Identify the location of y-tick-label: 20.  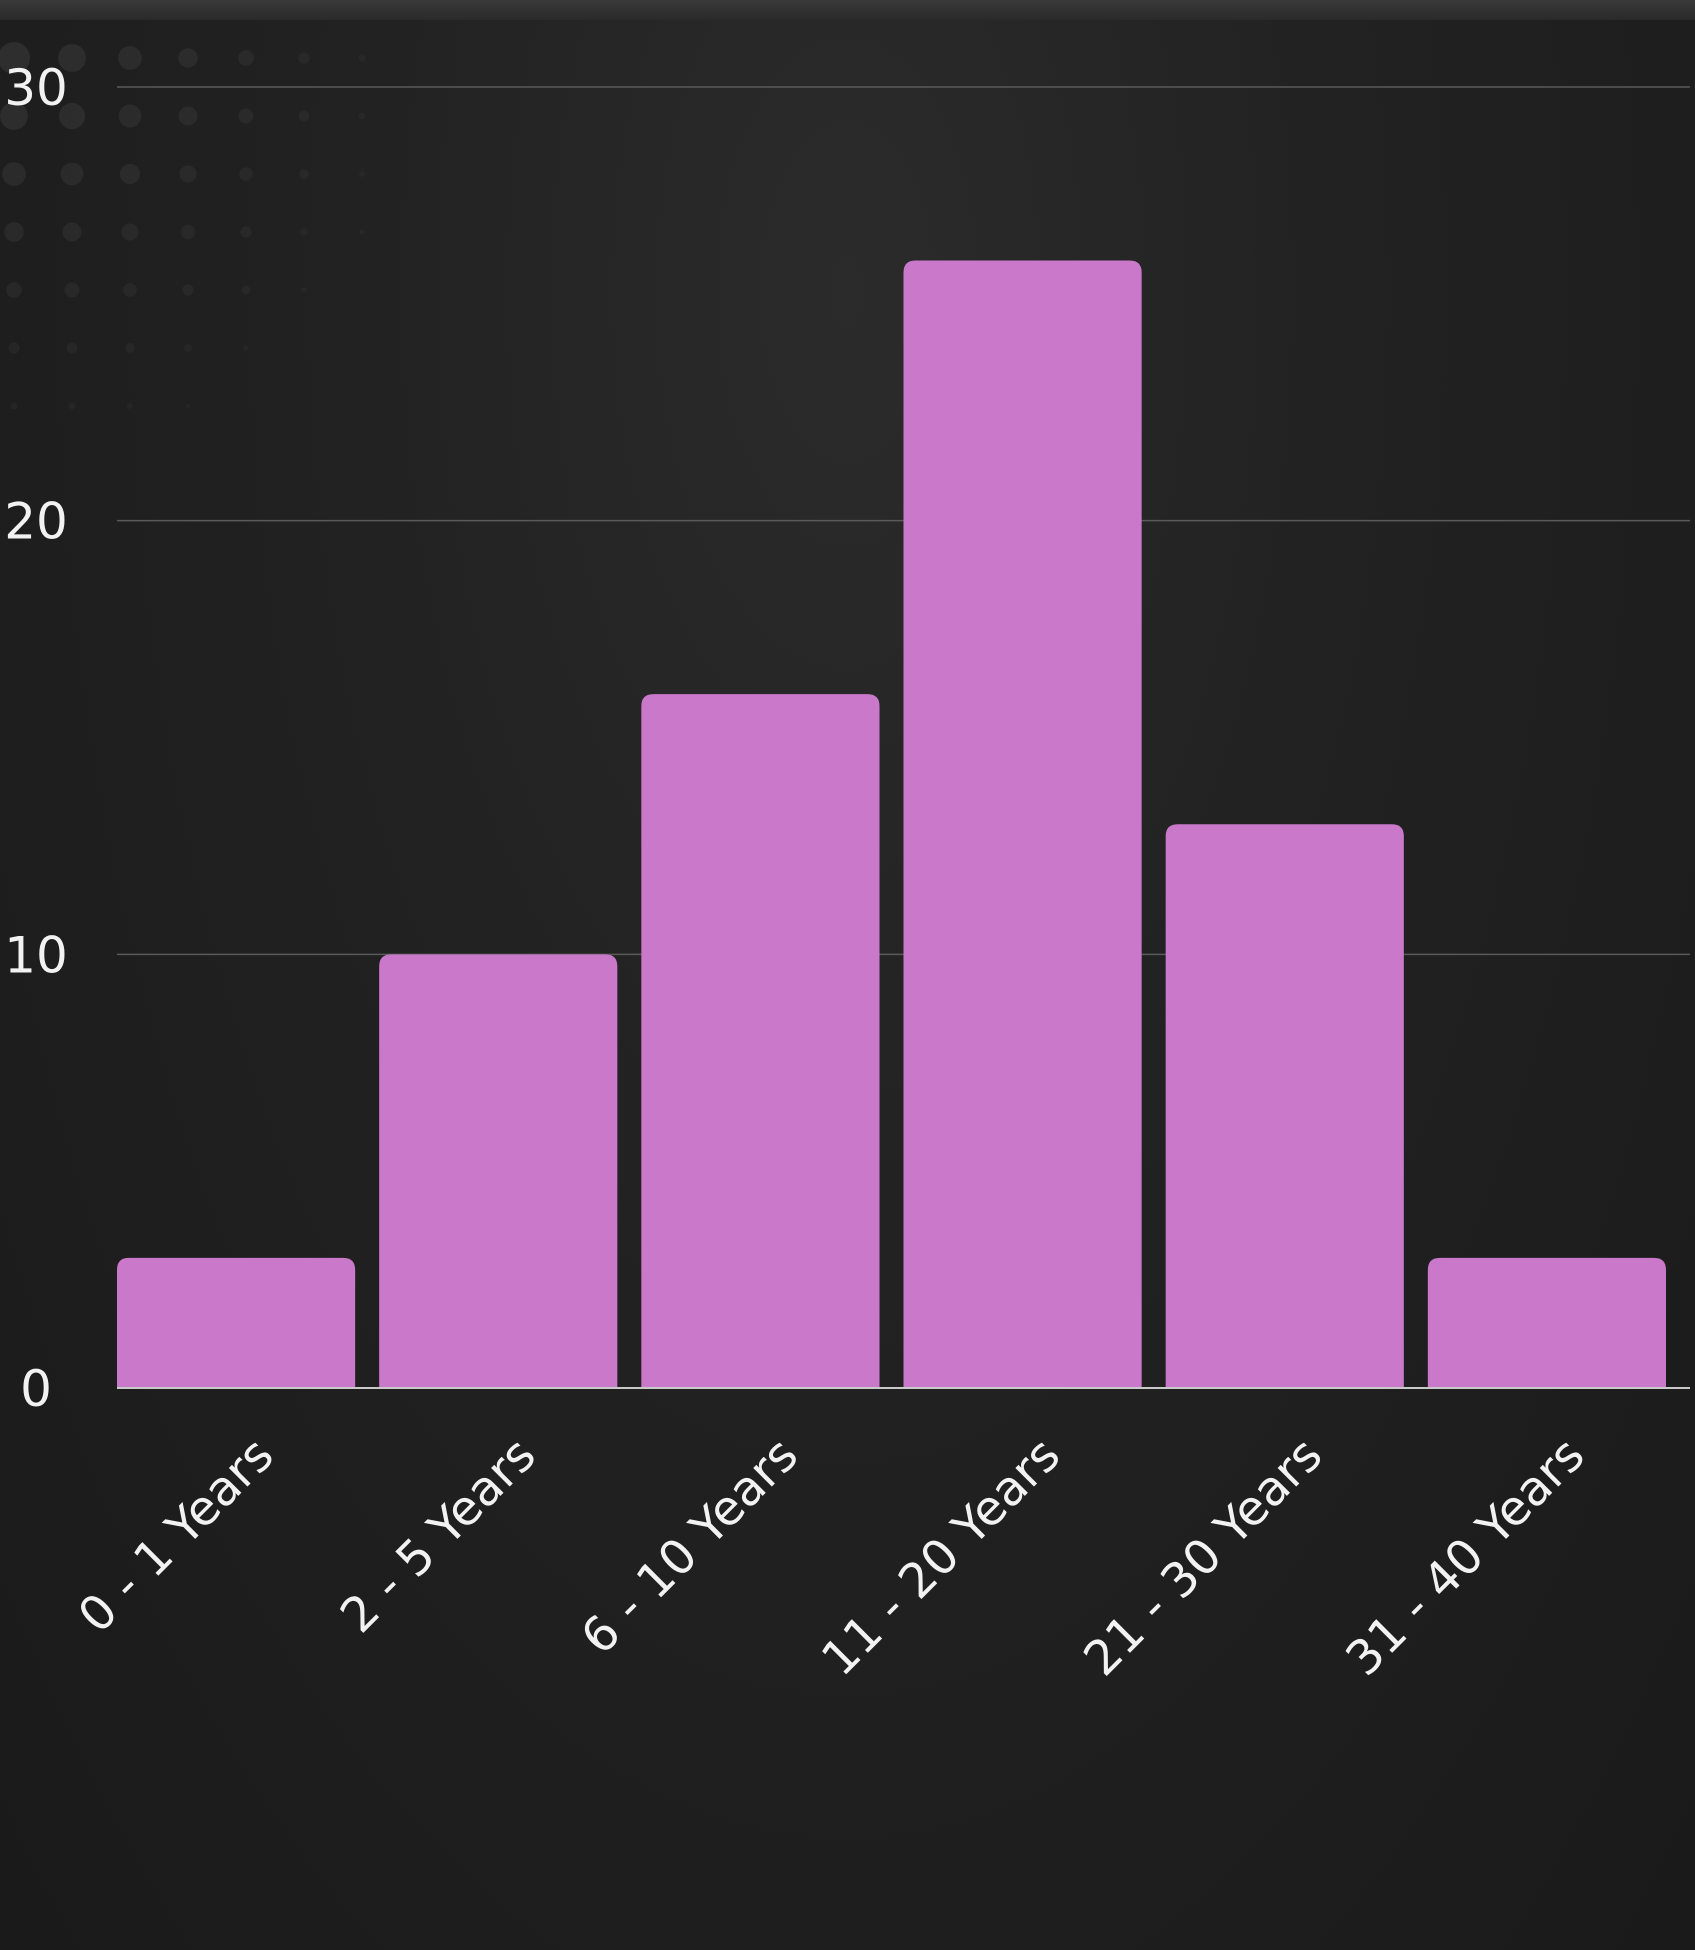
(36, 522).